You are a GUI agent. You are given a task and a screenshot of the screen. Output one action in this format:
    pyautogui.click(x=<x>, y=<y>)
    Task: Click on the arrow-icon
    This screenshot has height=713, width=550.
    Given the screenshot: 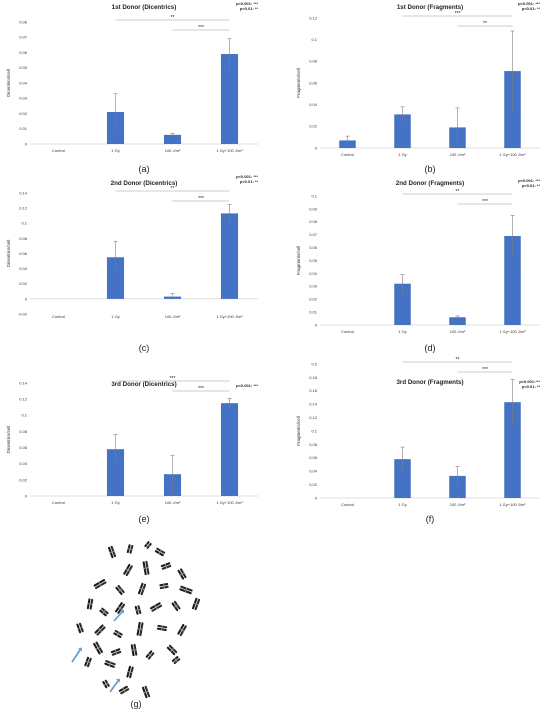 What is the action you would take?
    pyautogui.click(x=118, y=615)
    